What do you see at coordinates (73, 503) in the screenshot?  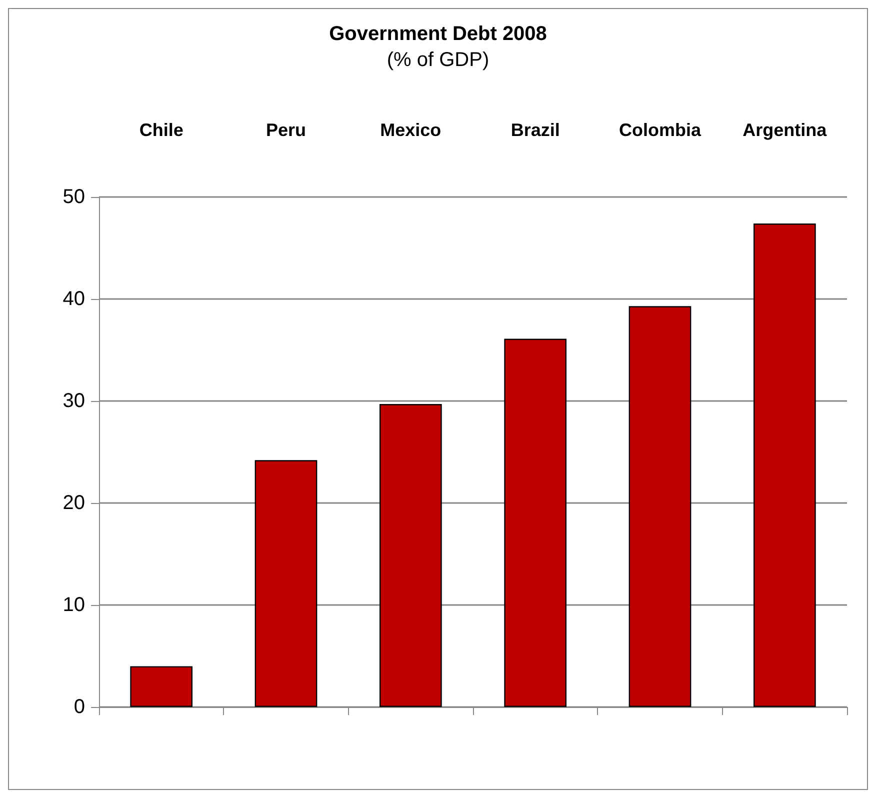 I see `y-tick-label: 20` at bounding box center [73, 503].